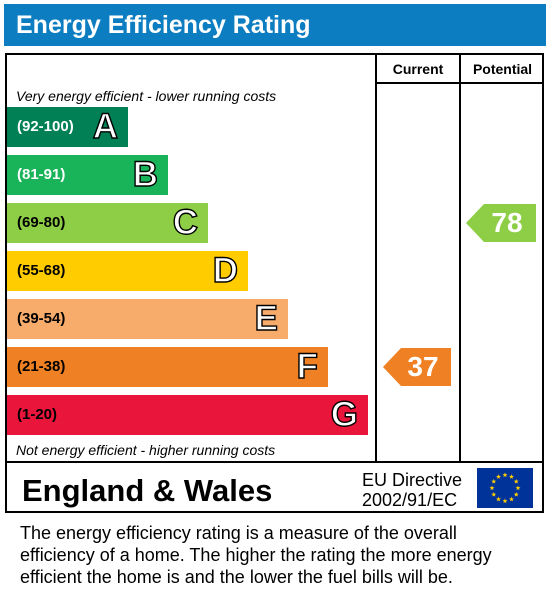 This screenshot has height=613, width=552. I want to click on current-column-header: Current, so click(418, 69).